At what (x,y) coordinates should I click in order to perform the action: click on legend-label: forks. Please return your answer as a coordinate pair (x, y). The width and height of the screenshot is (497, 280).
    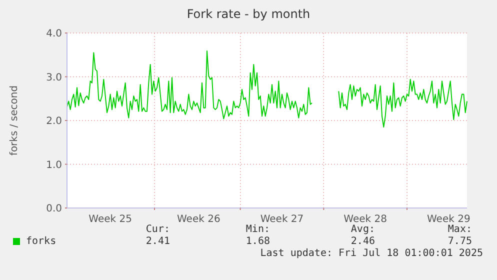
    Looking at the image, I should click on (41, 241).